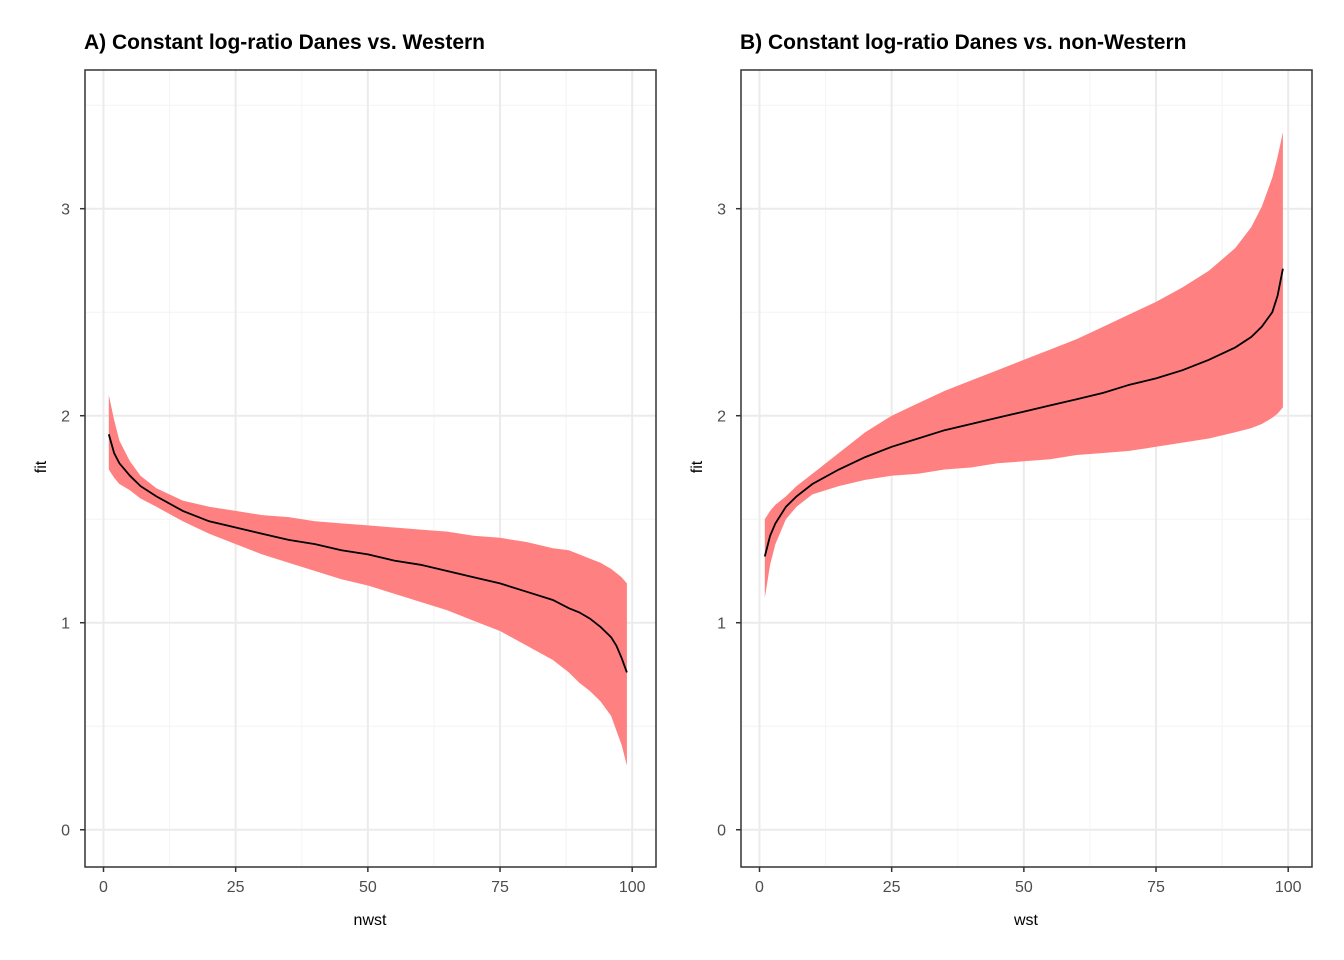  I want to click on y-axis-title-a: fit, so click(41, 466).